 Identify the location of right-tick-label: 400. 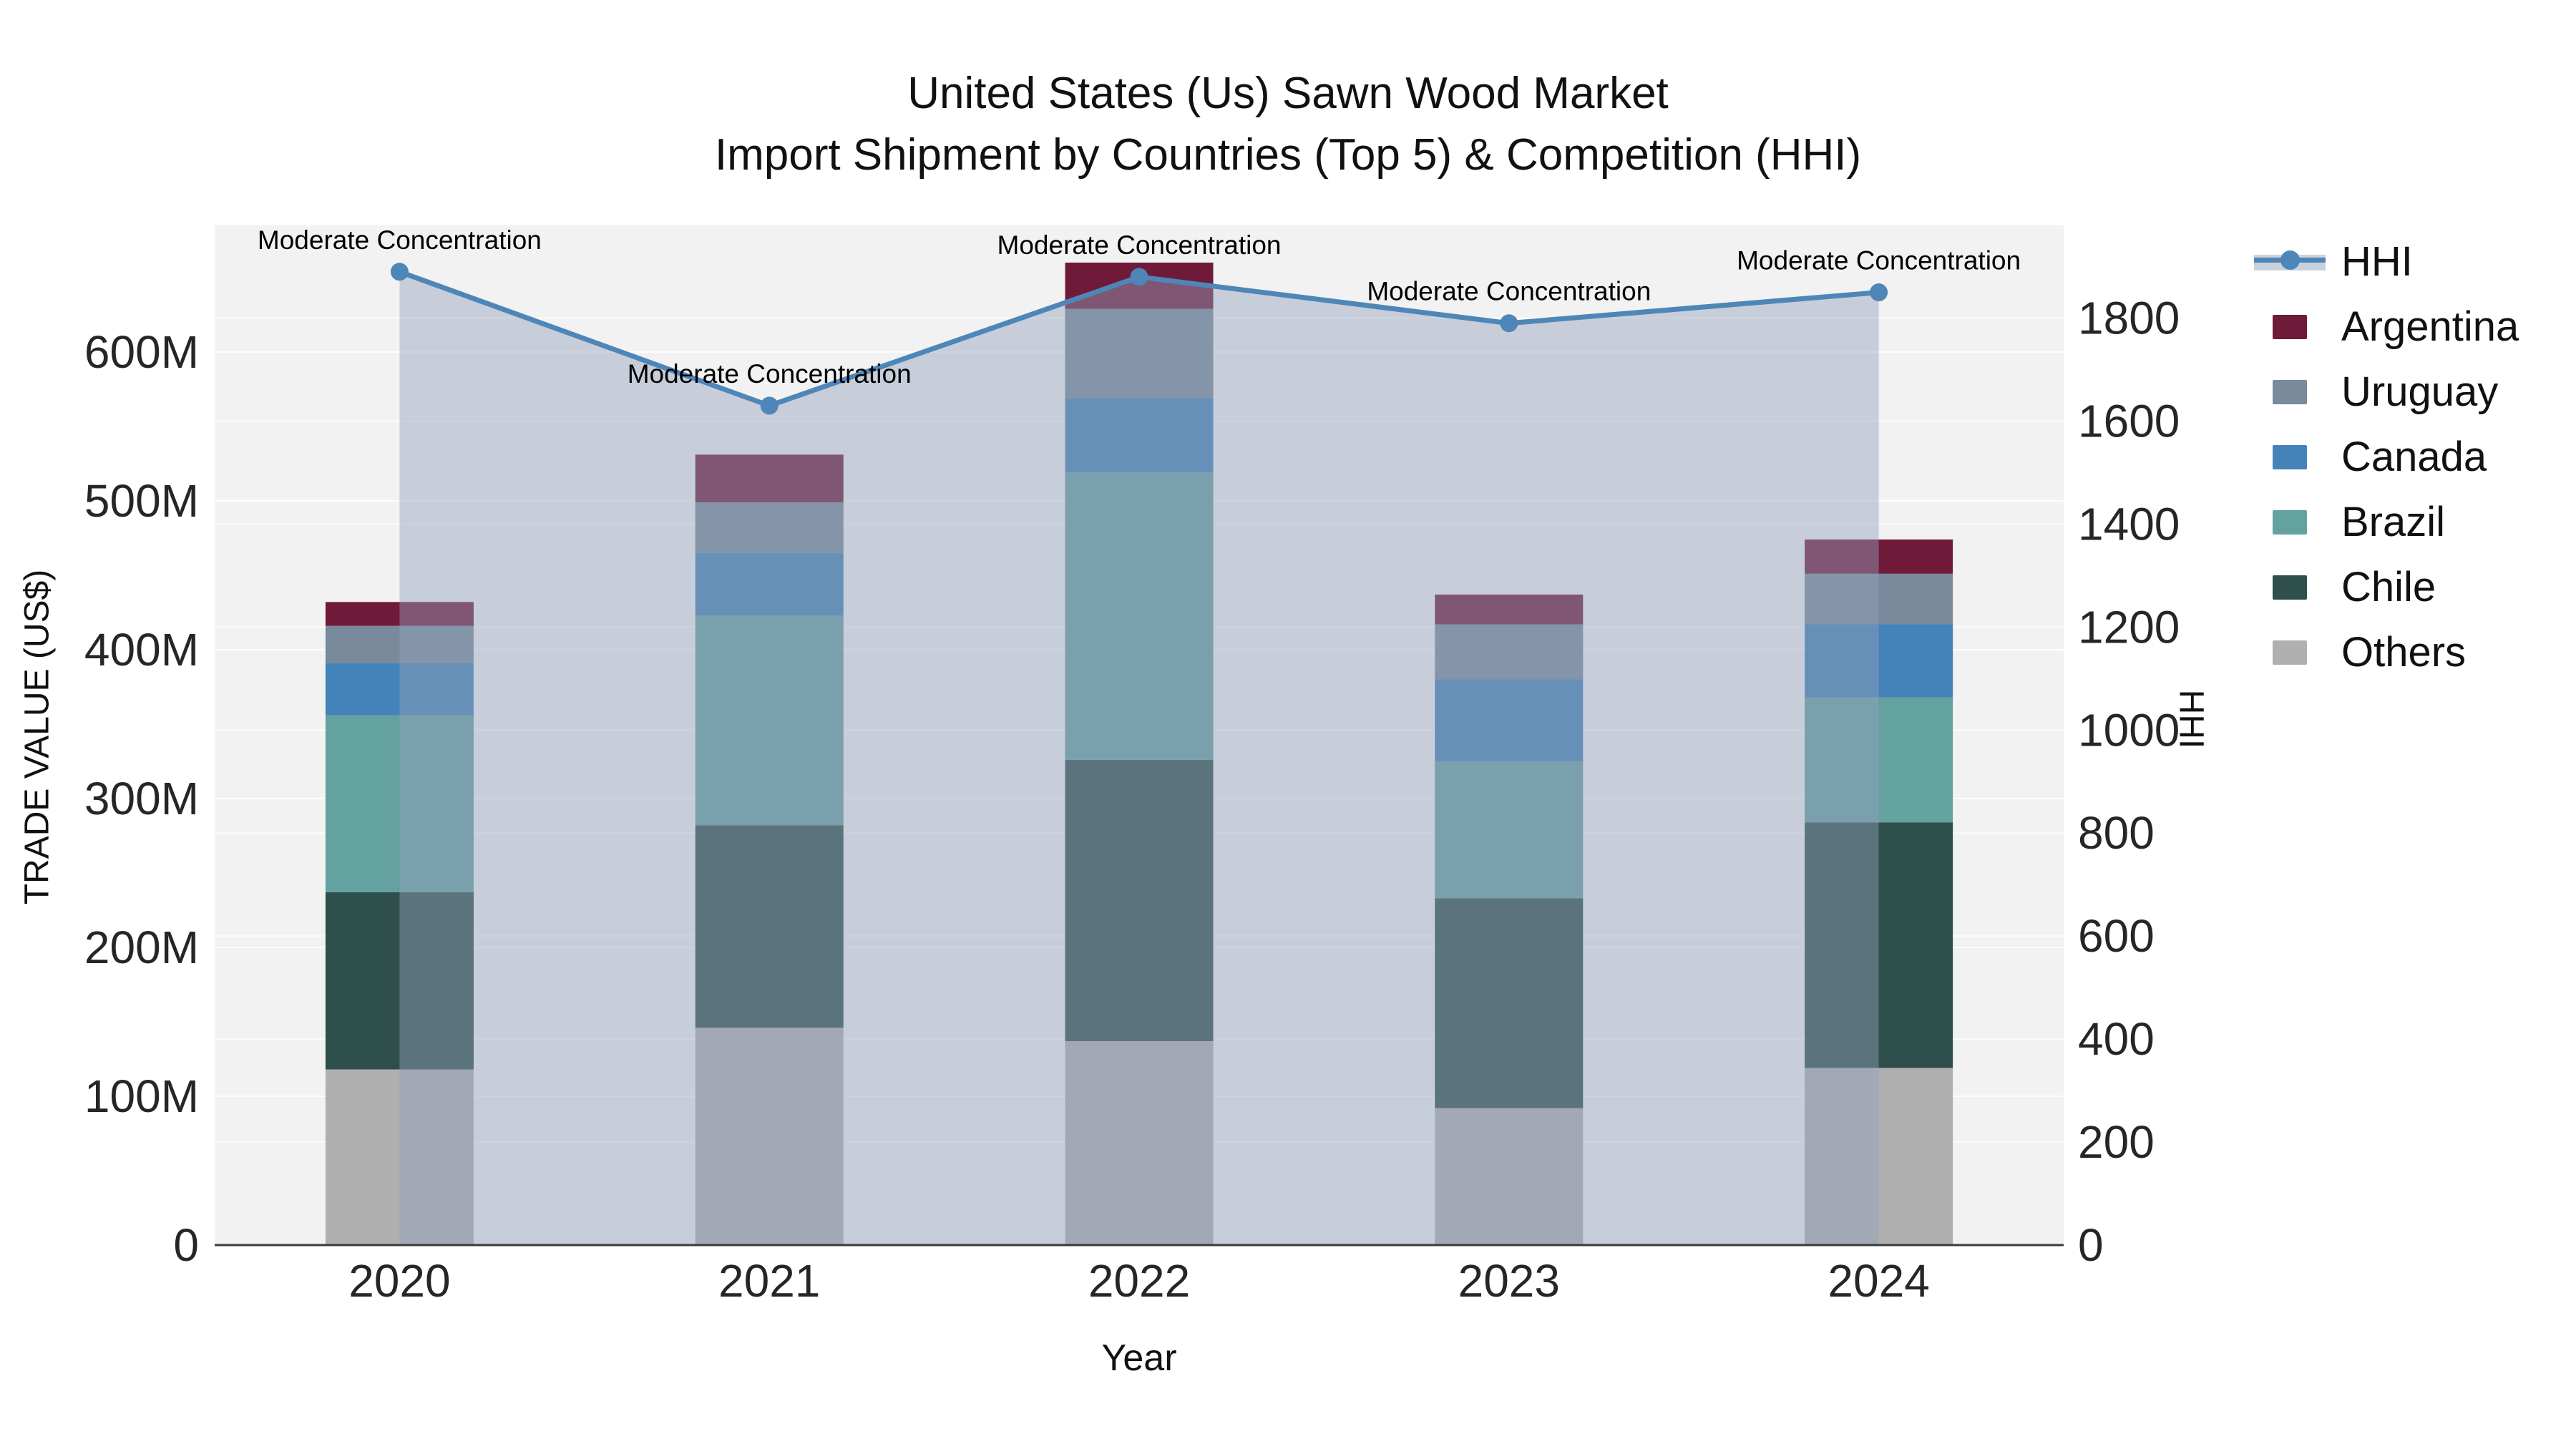
(2116, 1039).